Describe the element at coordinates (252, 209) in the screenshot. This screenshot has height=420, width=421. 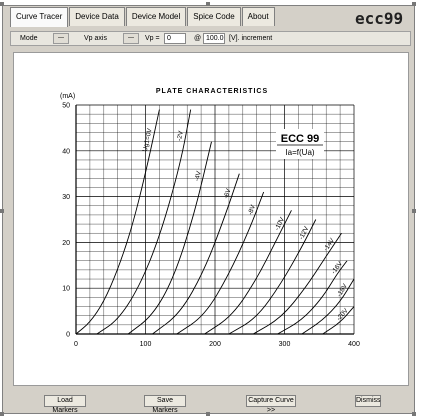
I see `series-label: -8V` at that location.